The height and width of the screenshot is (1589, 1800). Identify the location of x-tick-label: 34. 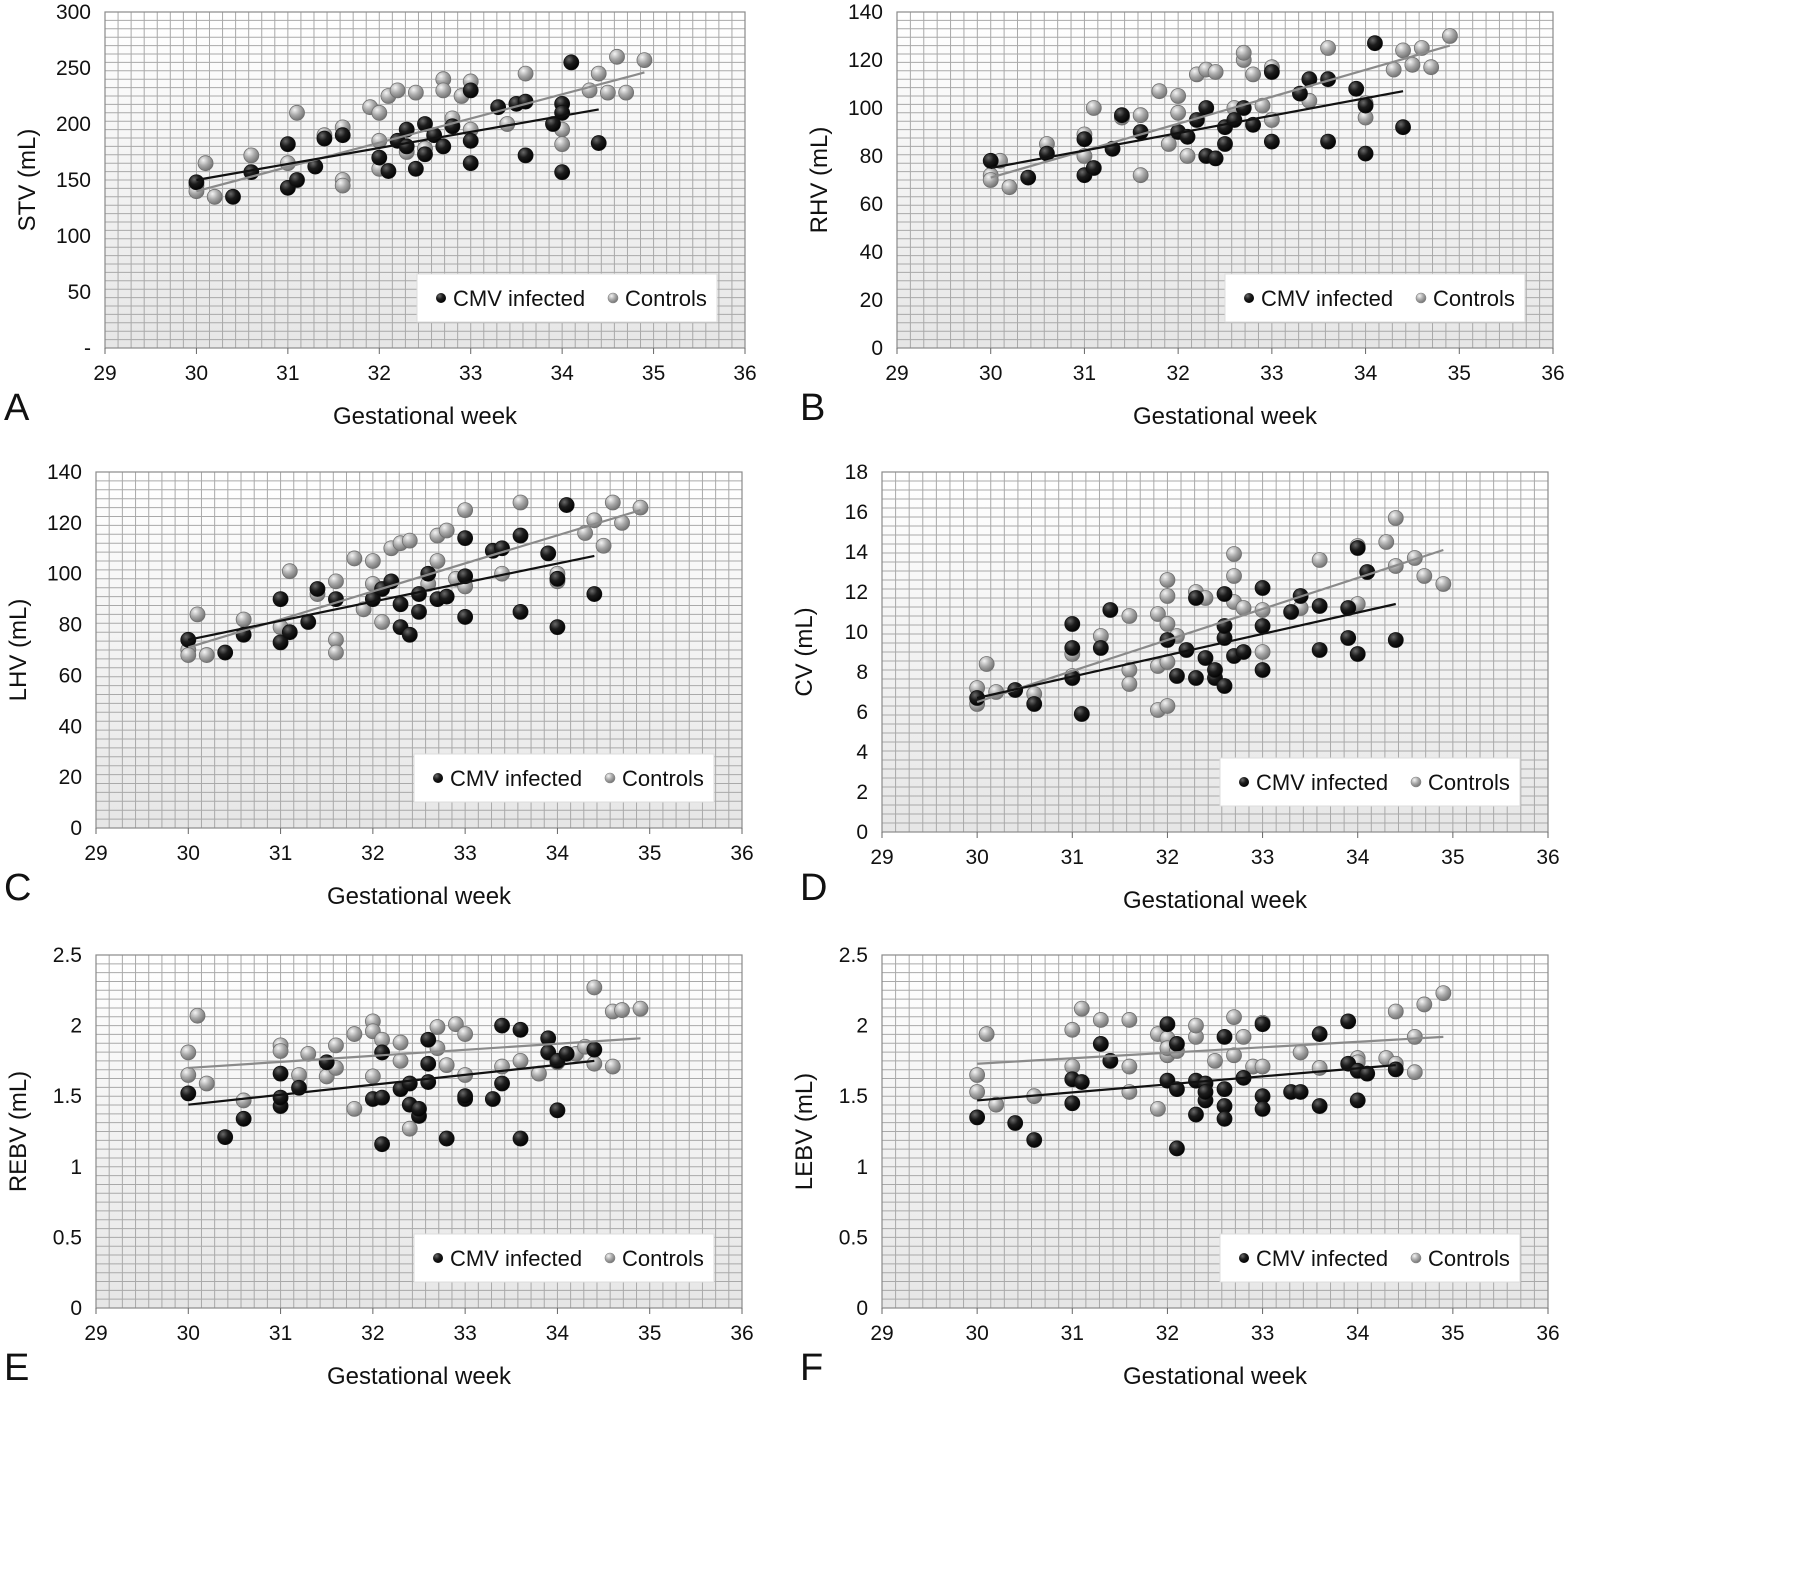
(1358, 857).